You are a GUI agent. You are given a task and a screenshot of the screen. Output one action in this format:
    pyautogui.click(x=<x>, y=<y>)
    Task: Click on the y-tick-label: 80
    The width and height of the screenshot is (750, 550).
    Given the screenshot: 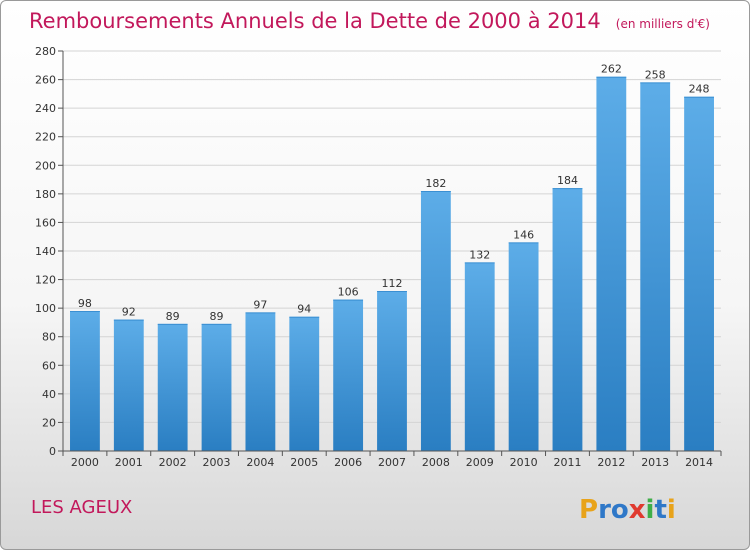 What is the action you would take?
    pyautogui.click(x=49, y=337)
    